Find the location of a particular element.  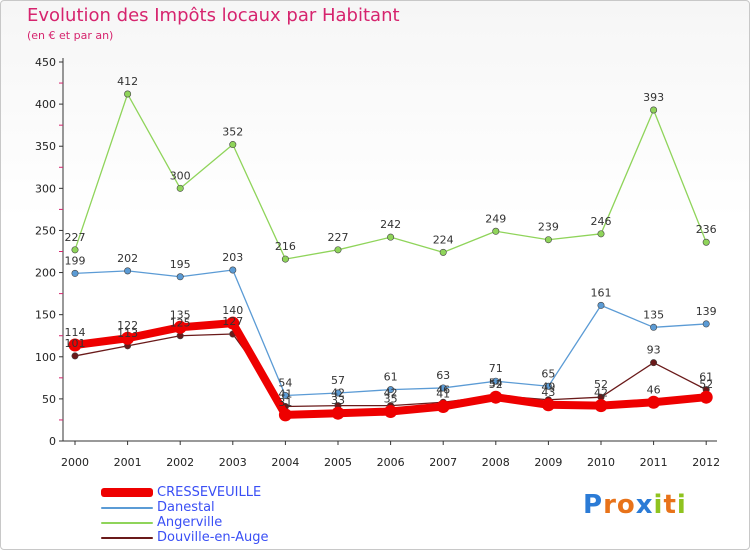

data-label: 49 is located at coordinates (548, 387).